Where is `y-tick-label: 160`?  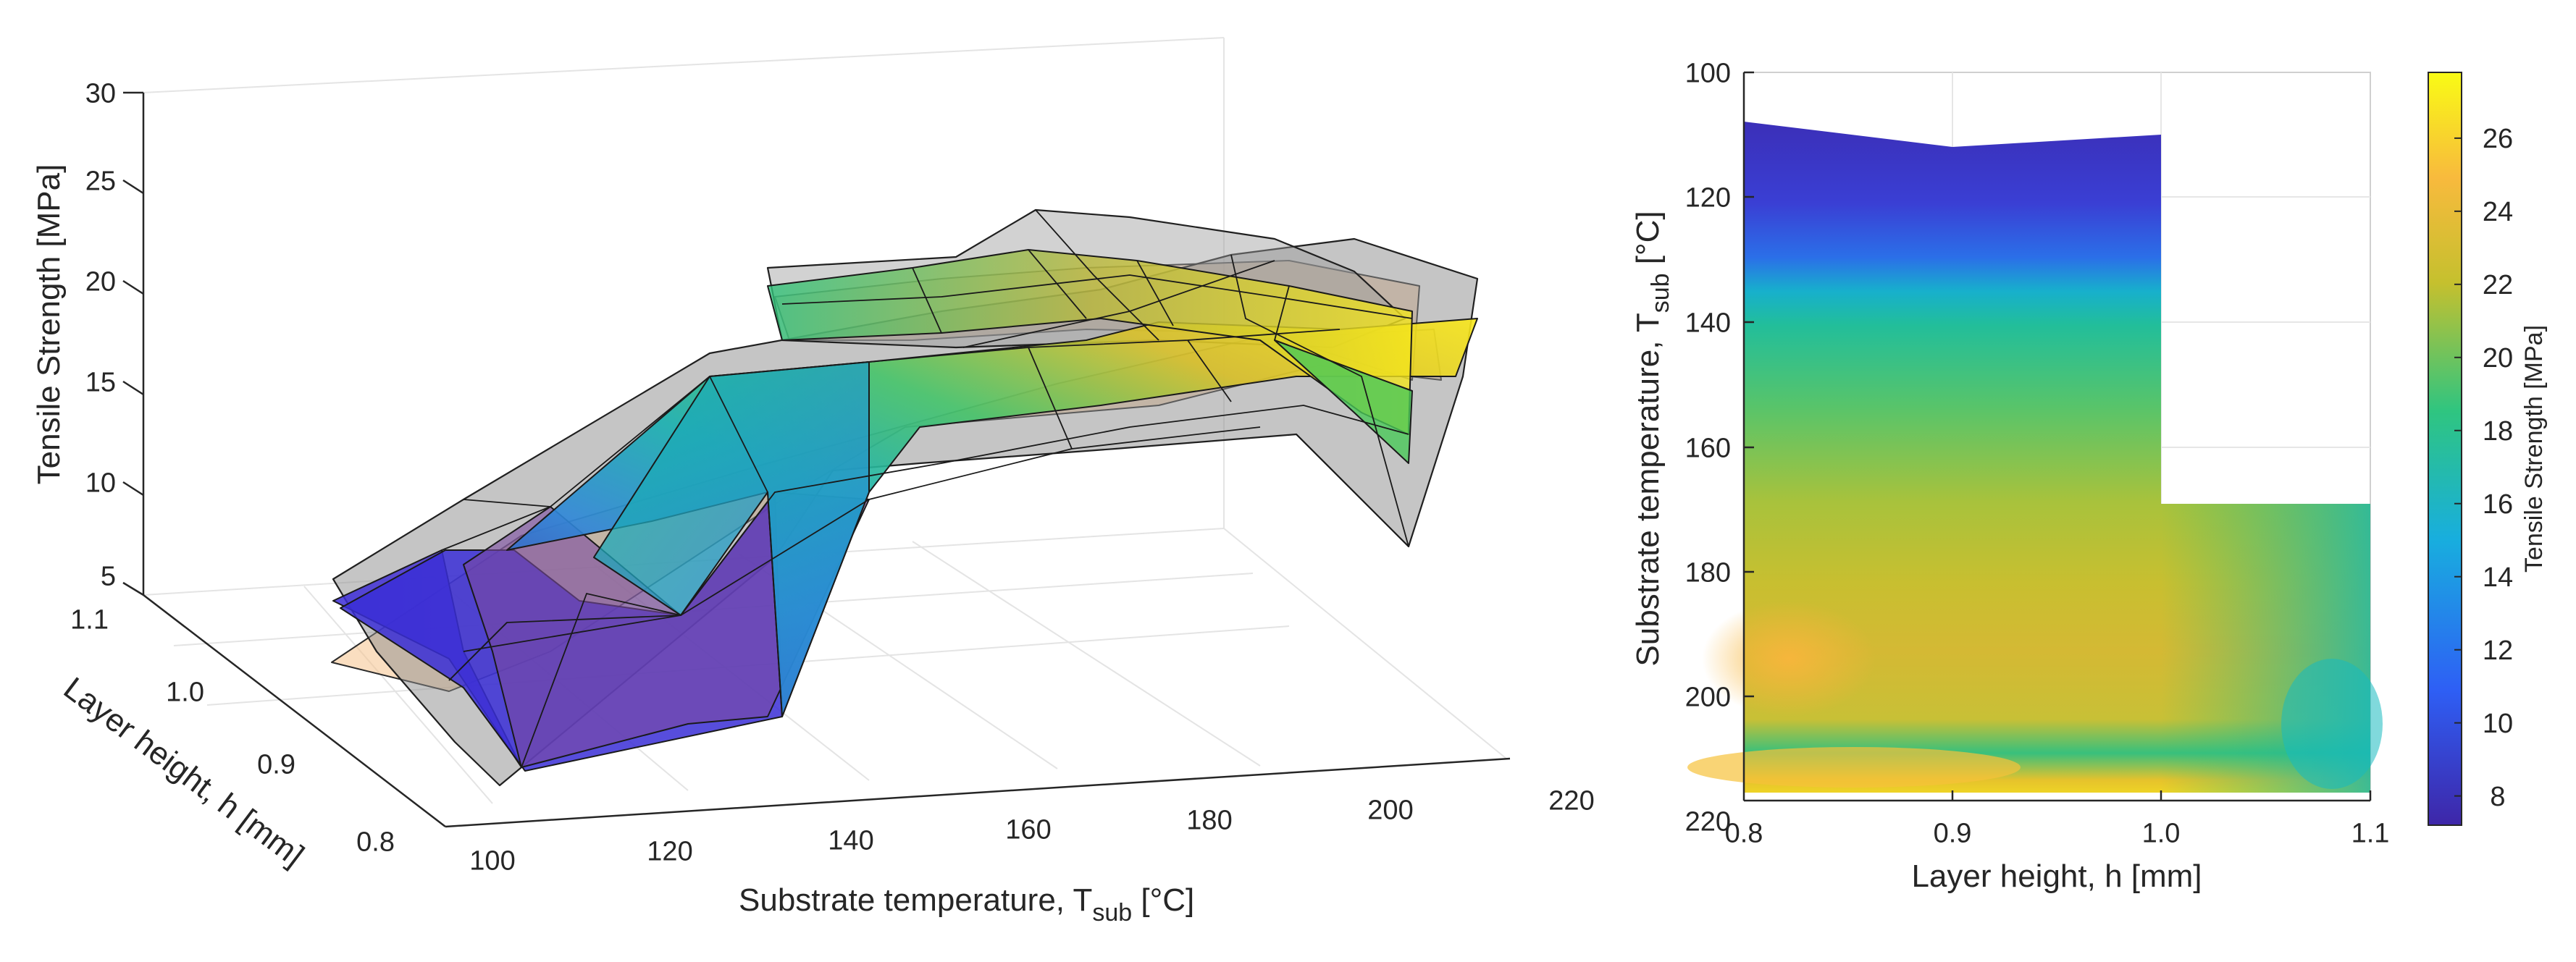 y-tick-label: 160 is located at coordinates (1708, 448).